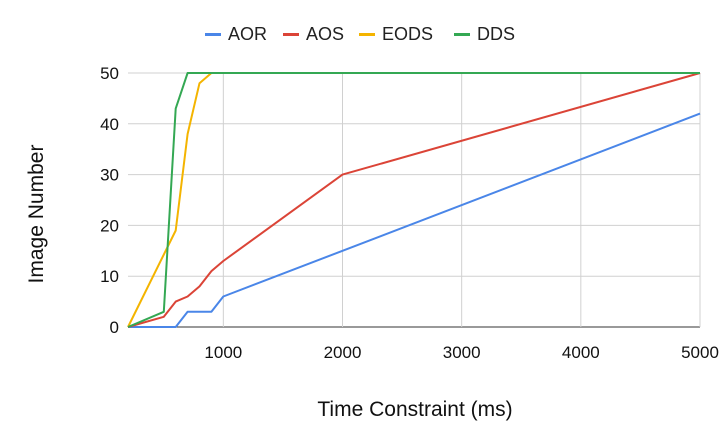  What do you see at coordinates (367, 34) in the screenshot?
I see `legend-swatch-eods` at bounding box center [367, 34].